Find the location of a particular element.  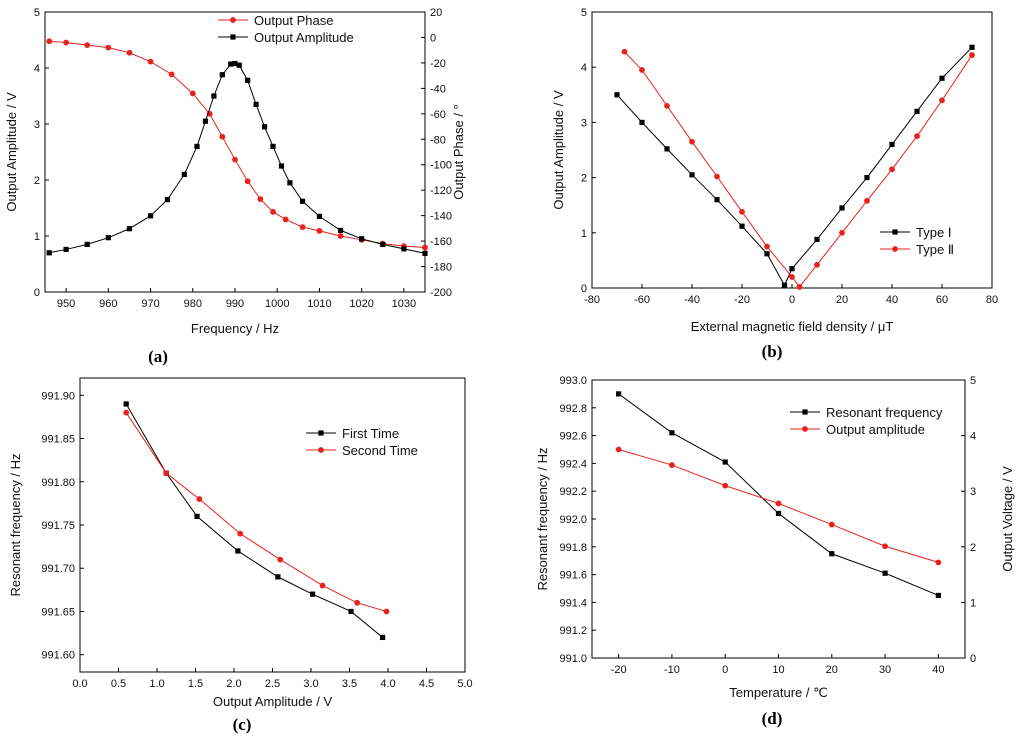

x-tick-label: 10 is located at coordinates (778, 670).